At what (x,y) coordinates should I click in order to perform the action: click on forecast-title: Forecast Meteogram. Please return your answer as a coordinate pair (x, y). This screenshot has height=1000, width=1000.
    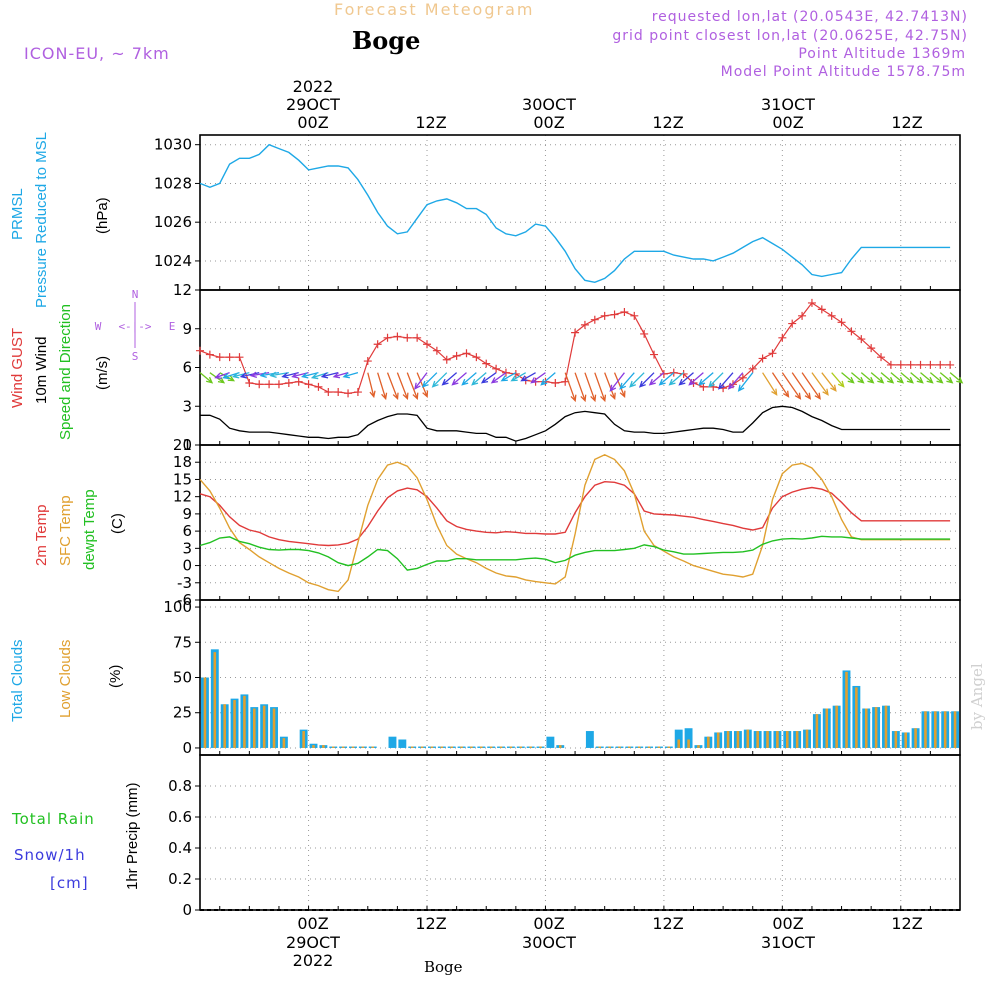
    Looking at the image, I should click on (434, 9).